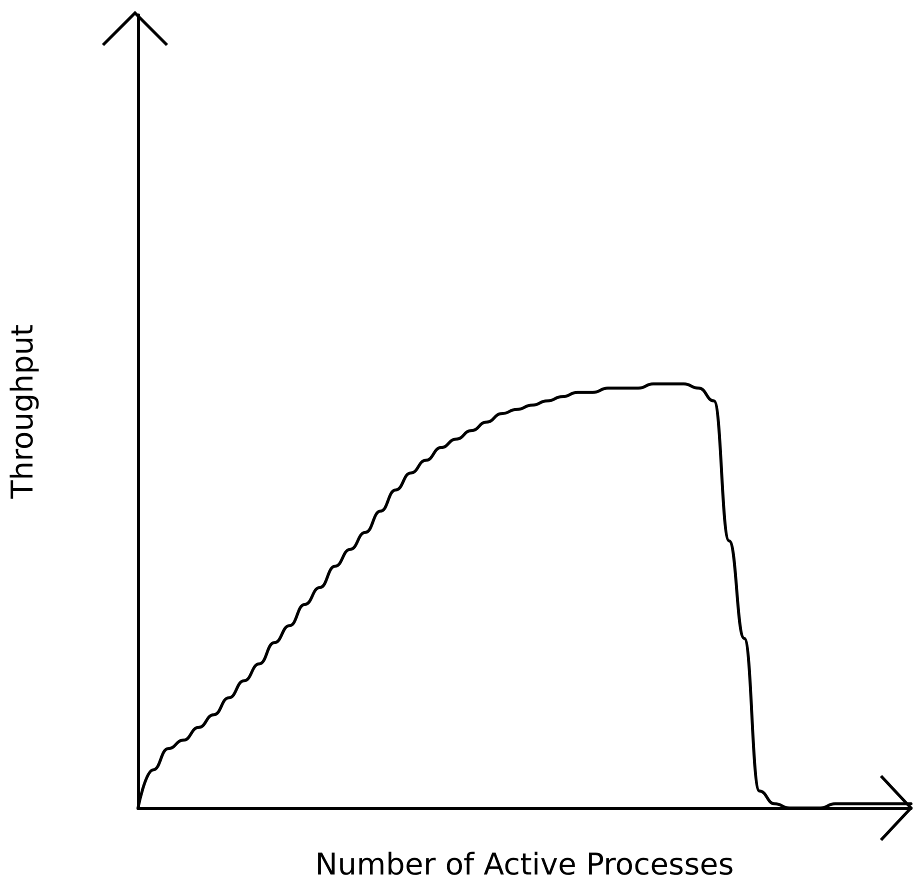 The width and height of the screenshot is (913, 887). Describe the element at coordinates (524, 865) in the screenshot. I see `x-axis-title: Number of Active Processes` at that location.